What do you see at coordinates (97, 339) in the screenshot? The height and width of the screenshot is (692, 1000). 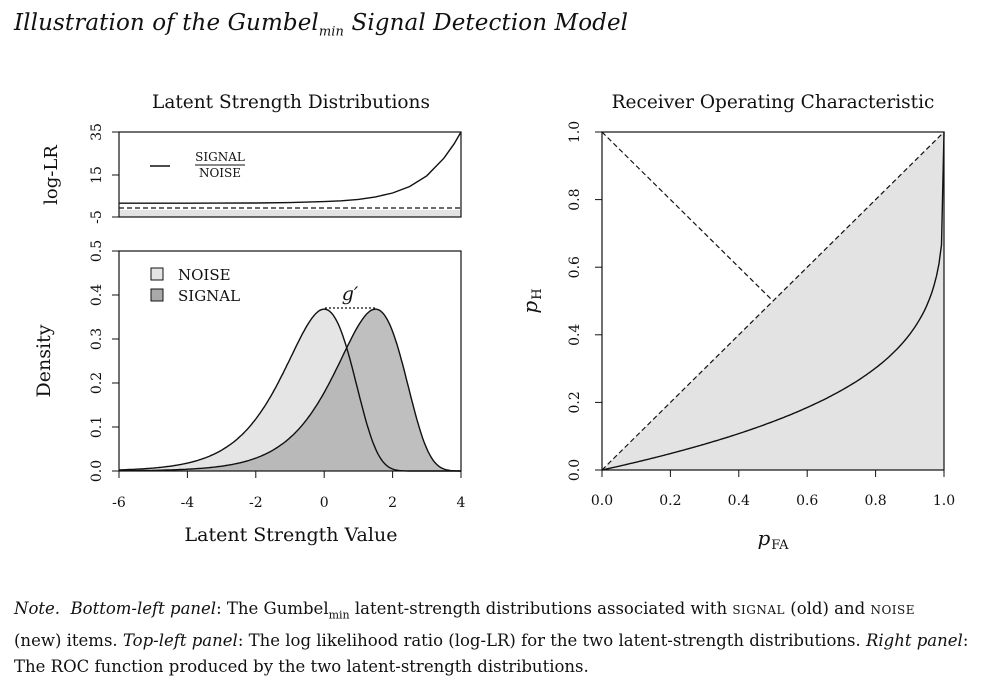 I see `axis-tick-label: 0.3` at bounding box center [97, 339].